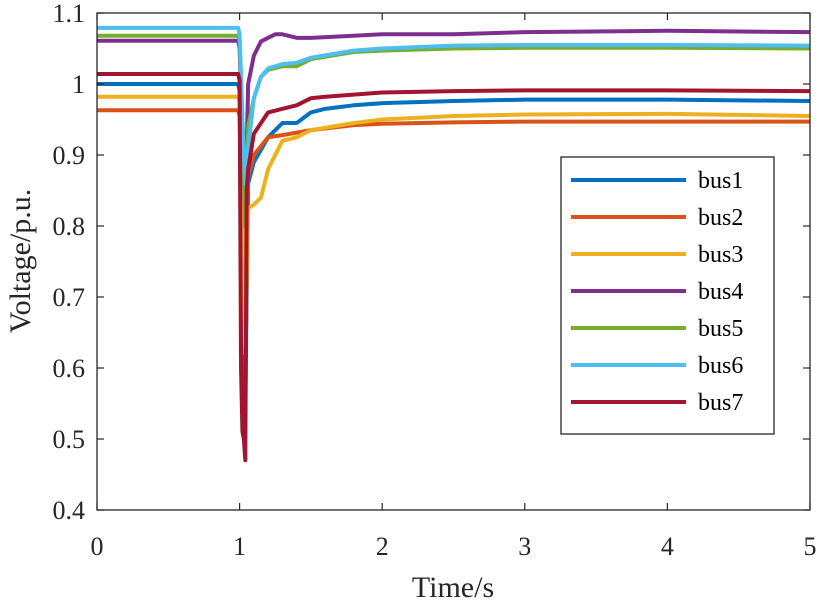 The height and width of the screenshot is (606, 826). Describe the element at coordinates (720, 366) in the screenshot. I see `legend-label-bus6: bus6` at that location.